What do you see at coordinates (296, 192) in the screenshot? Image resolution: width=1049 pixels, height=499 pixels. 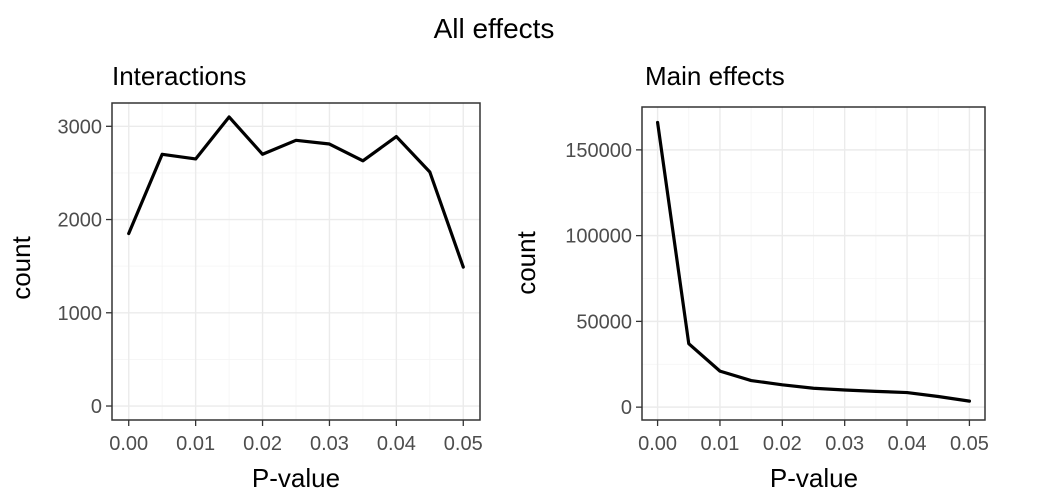 I see `interactions-series-line` at bounding box center [296, 192].